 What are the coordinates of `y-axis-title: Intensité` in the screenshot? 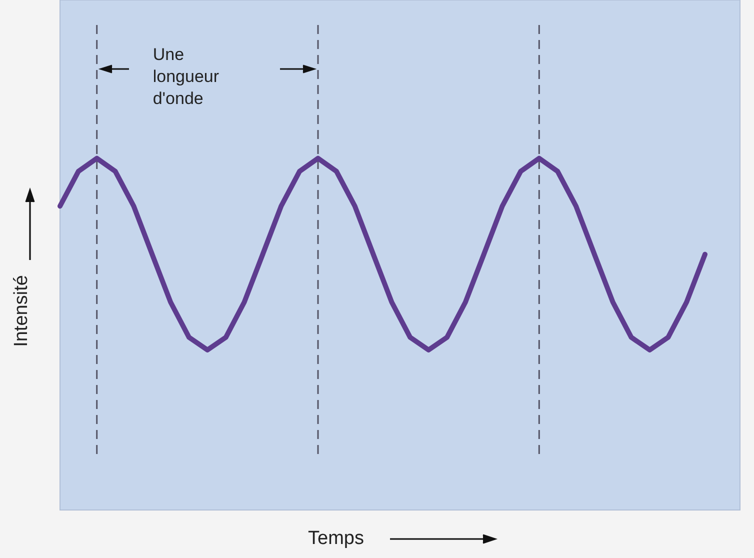 It's located at (21, 311).